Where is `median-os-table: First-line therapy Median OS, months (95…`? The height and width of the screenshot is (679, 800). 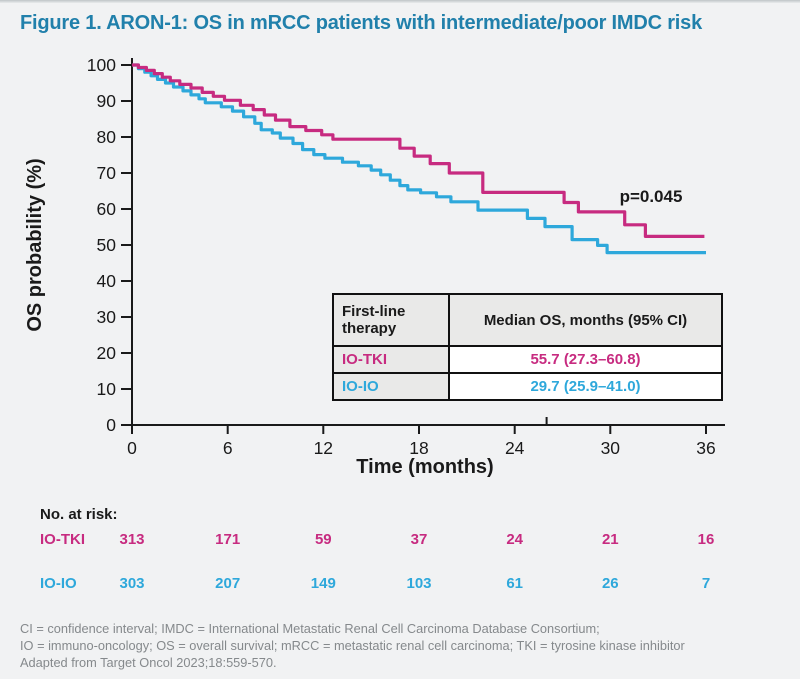
median-os-table: First-line therapy Median OS, months (95… is located at coordinates (527, 347).